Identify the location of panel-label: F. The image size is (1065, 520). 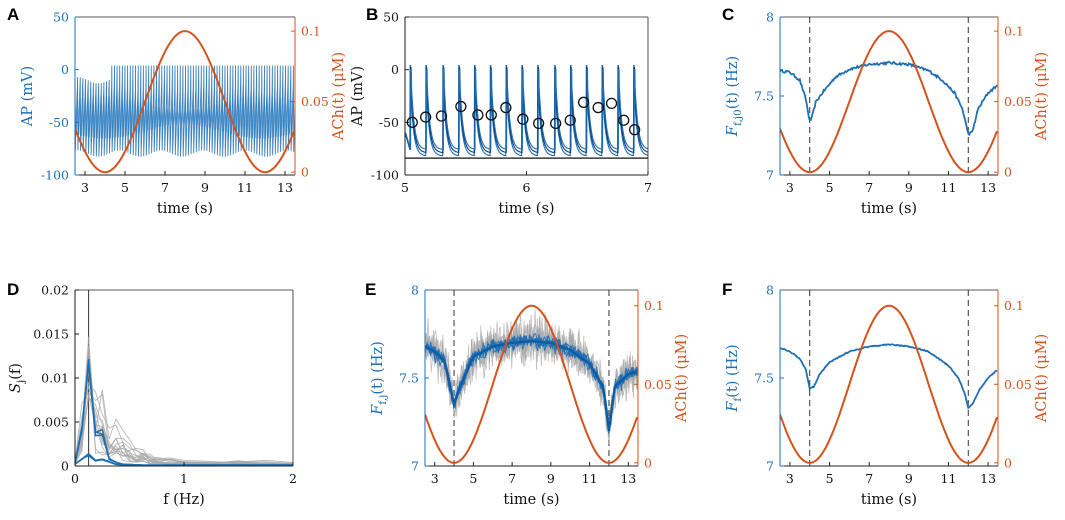
(727, 289).